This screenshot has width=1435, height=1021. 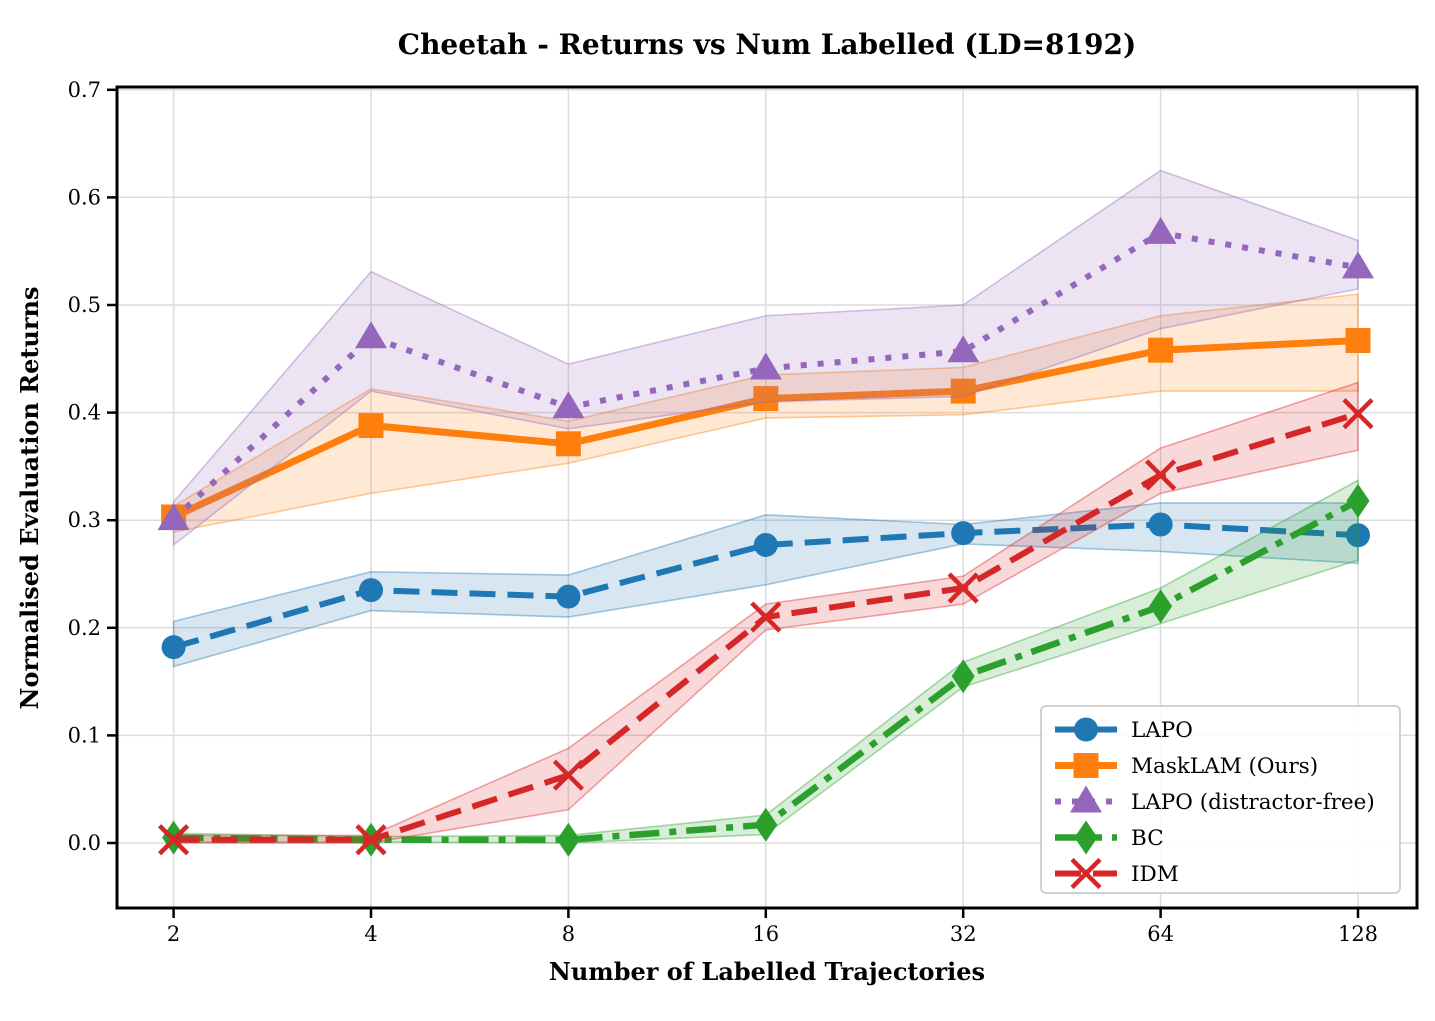 I want to click on y-axis-label: Normalised Evaluation Returns, so click(x=29, y=498).